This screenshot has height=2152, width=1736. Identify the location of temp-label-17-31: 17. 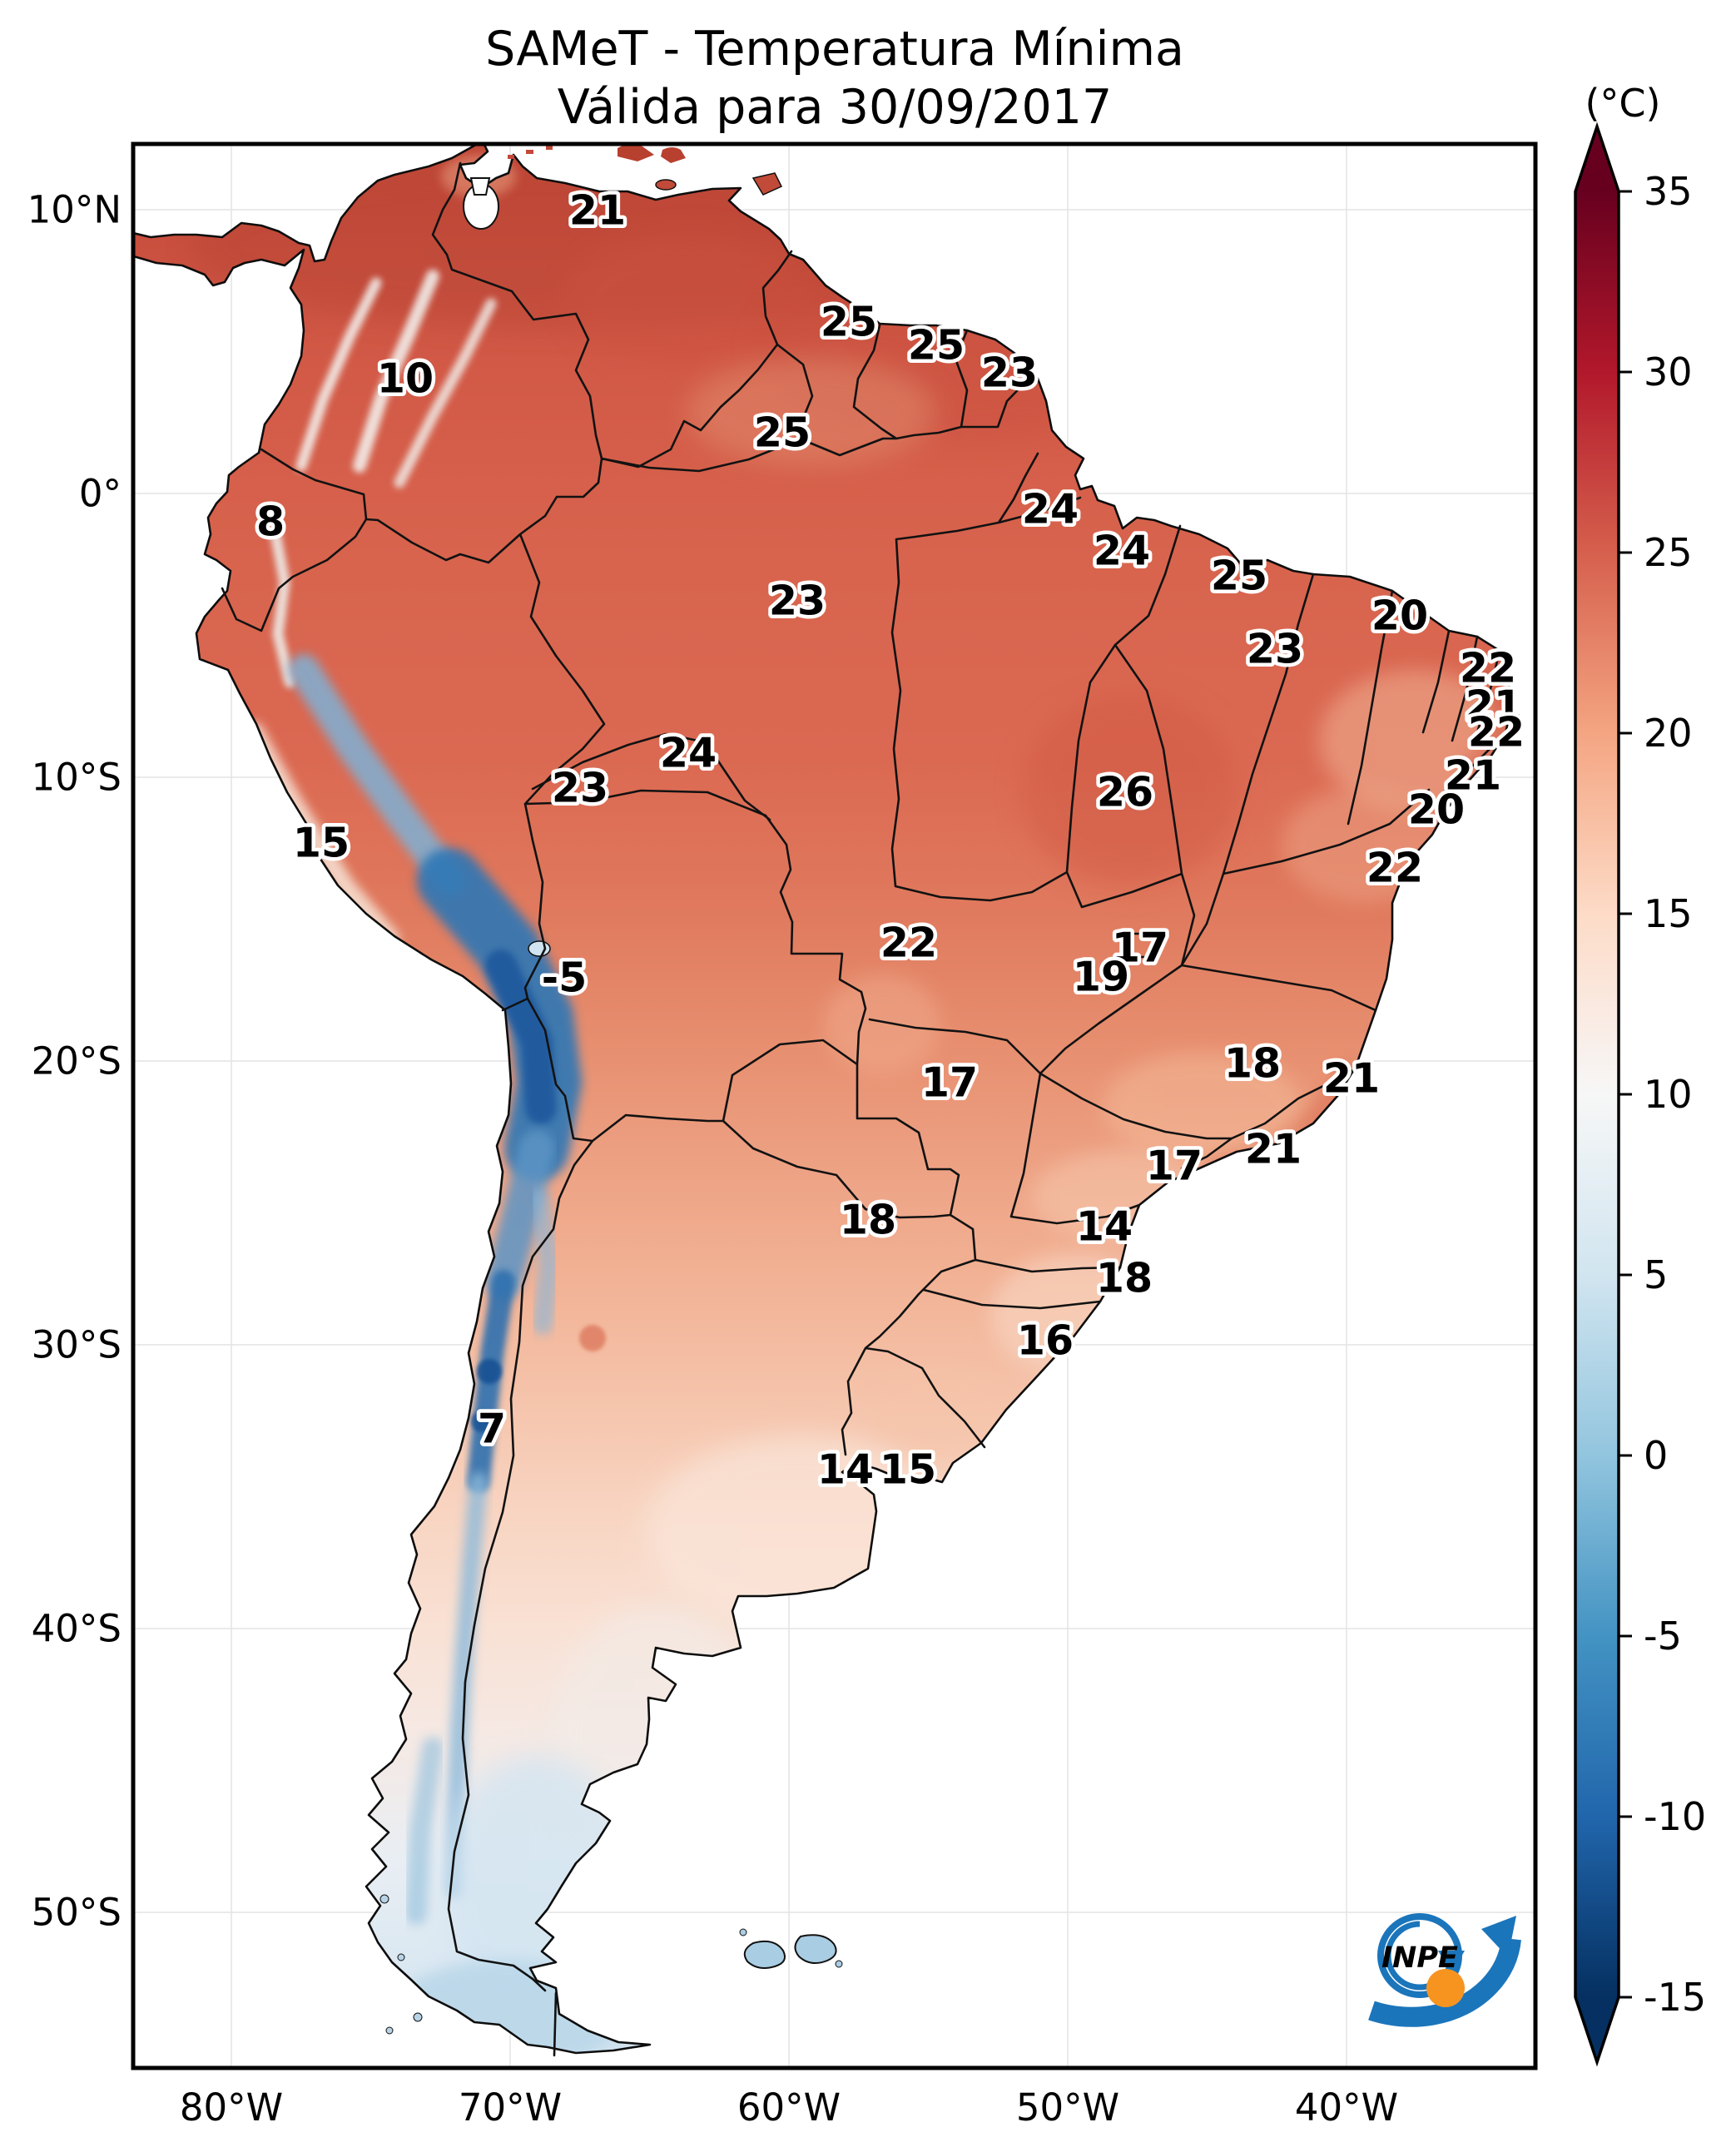
(1174, 1166).